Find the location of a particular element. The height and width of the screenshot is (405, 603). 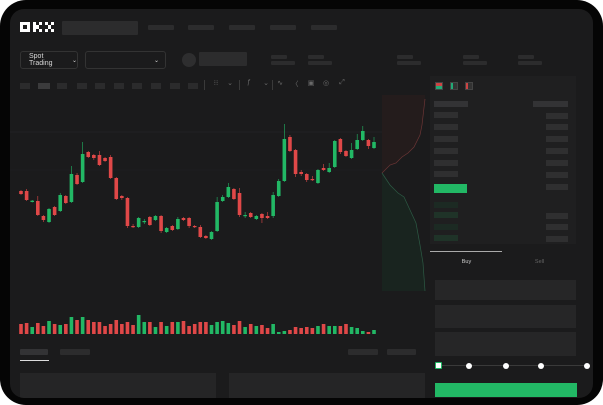

timeframe-button-active is located at coordinates (44, 86).